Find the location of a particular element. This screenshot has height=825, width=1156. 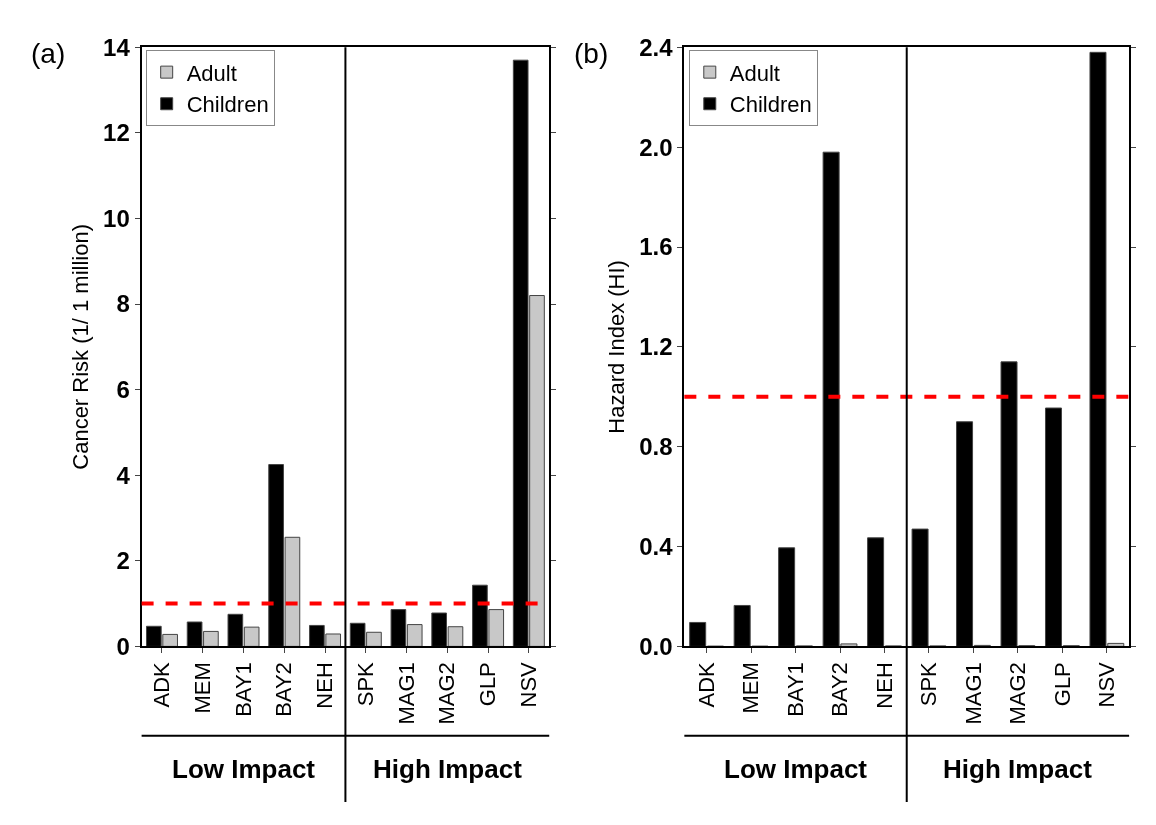

y-tick-label: 4 is located at coordinates (123, 475).